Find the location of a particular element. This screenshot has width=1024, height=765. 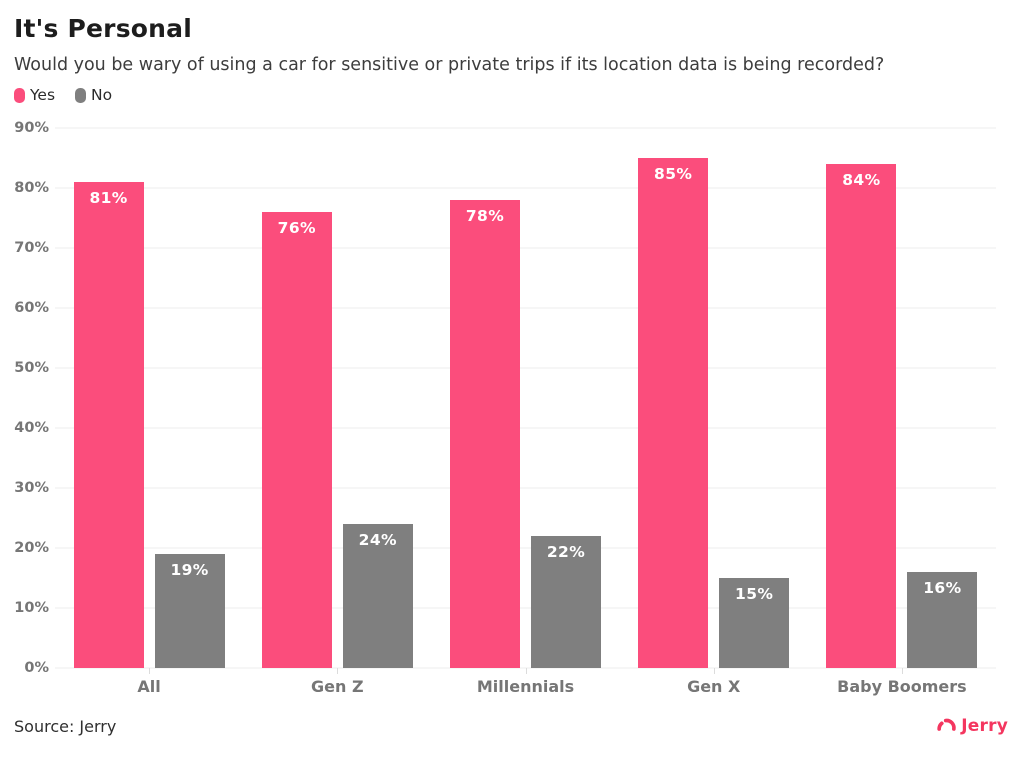

x-tick-gen-z: Gen Z is located at coordinates (337, 682).